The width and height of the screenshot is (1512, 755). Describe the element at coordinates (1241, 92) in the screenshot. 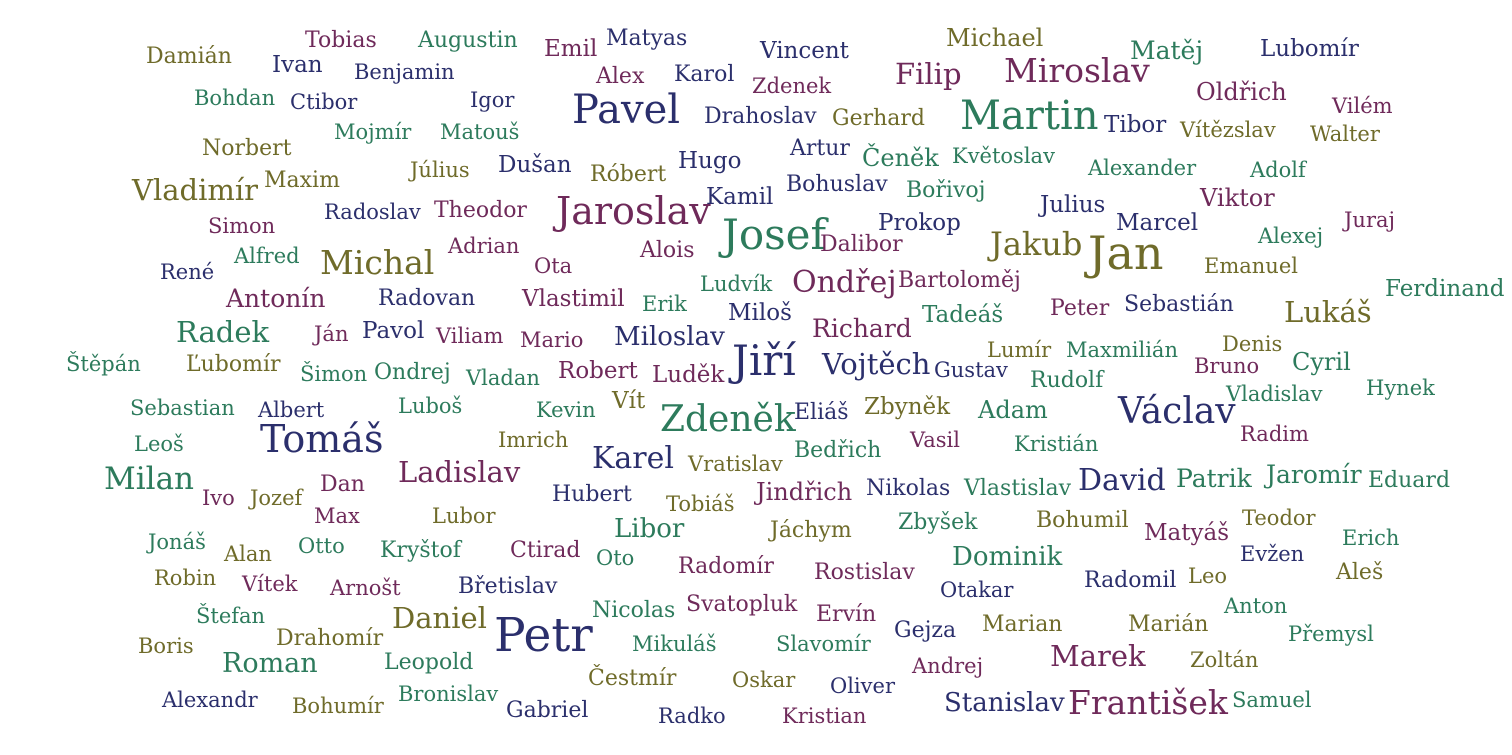

I see `cloud-word: Oldřich` at that location.